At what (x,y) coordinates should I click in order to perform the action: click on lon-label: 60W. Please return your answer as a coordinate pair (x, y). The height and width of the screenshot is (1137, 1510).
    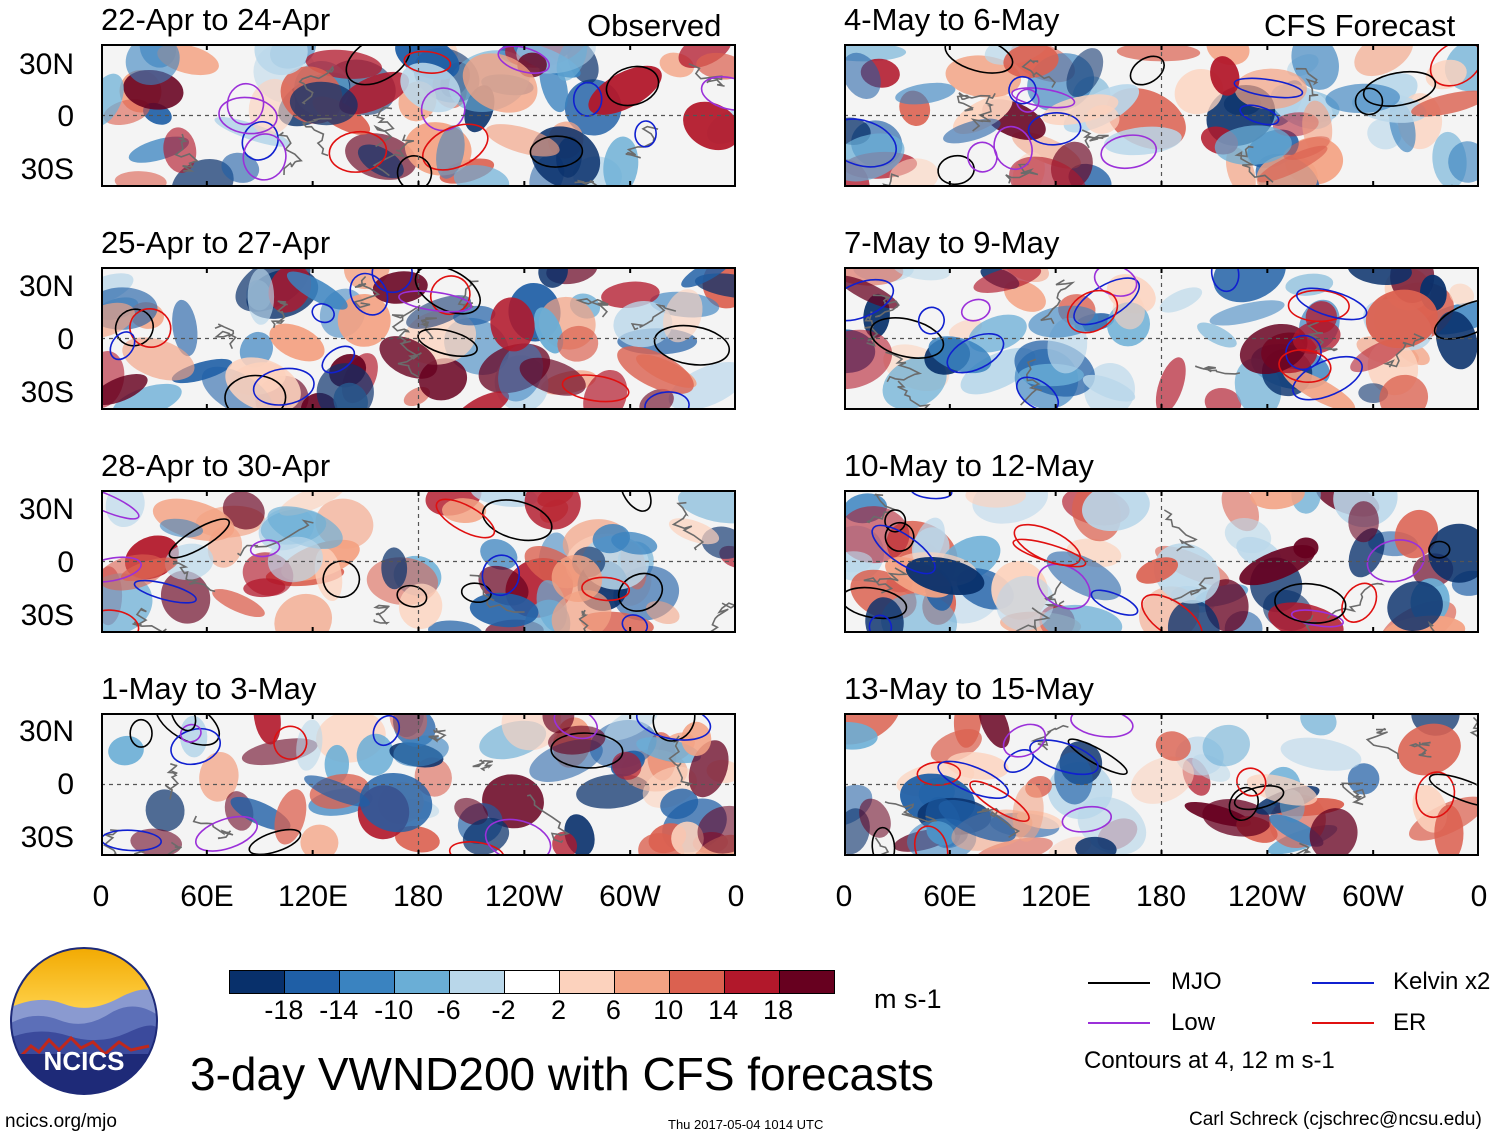
    Looking at the image, I should click on (630, 896).